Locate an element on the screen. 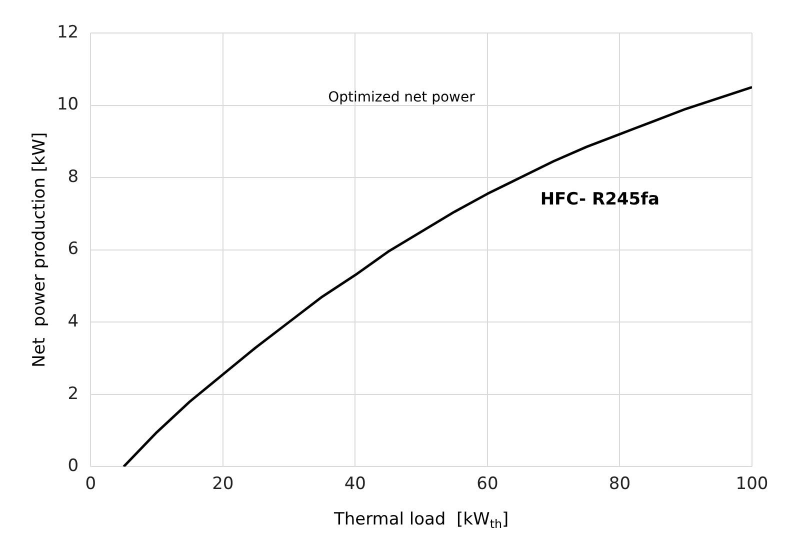  x-tick-label: 0 is located at coordinates (90, 484).